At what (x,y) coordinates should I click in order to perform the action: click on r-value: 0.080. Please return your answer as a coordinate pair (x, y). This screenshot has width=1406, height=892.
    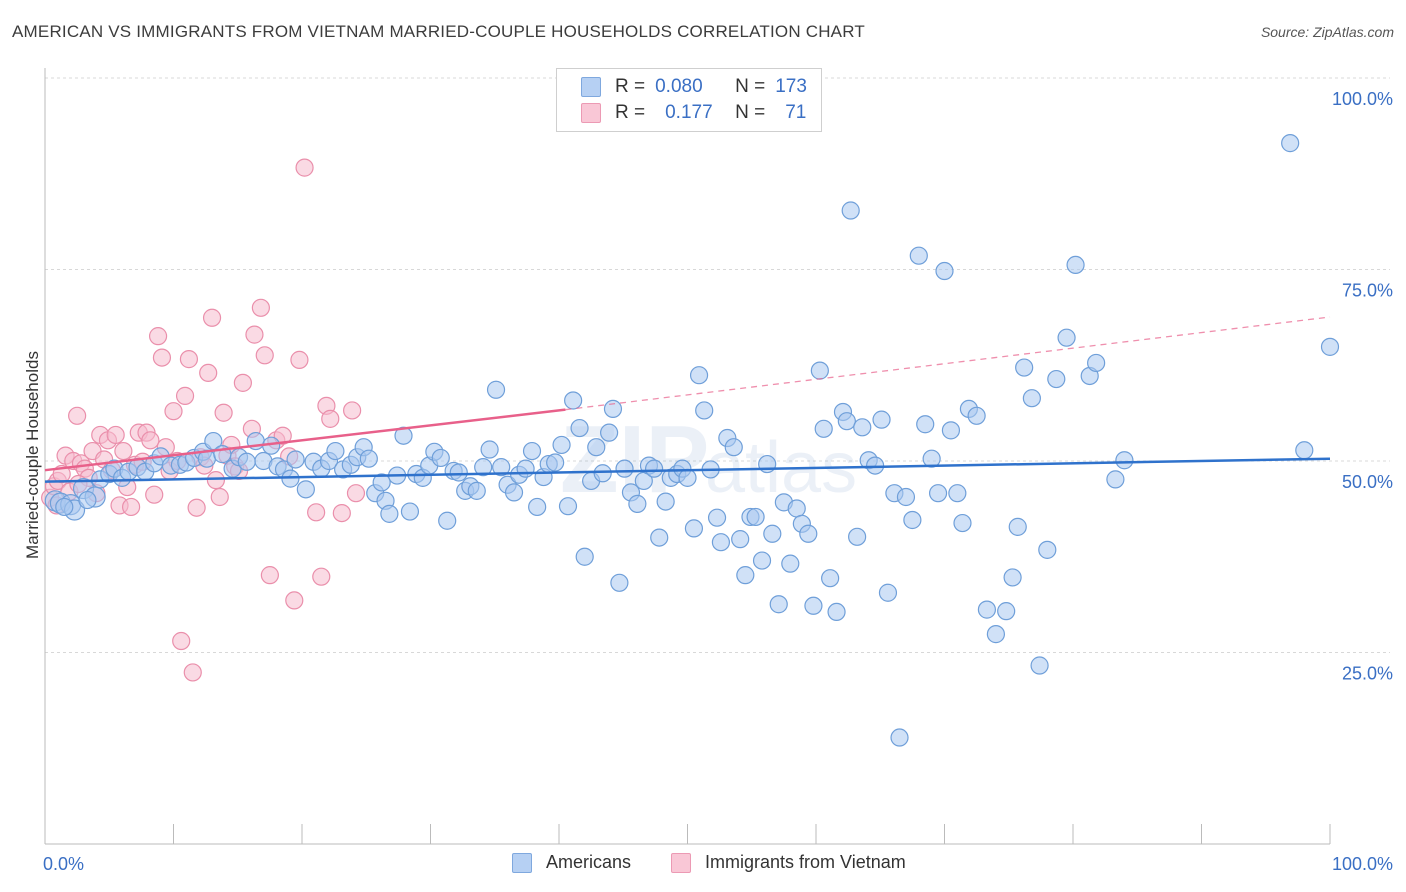
    Looking at the image, I should click on (679, 86).